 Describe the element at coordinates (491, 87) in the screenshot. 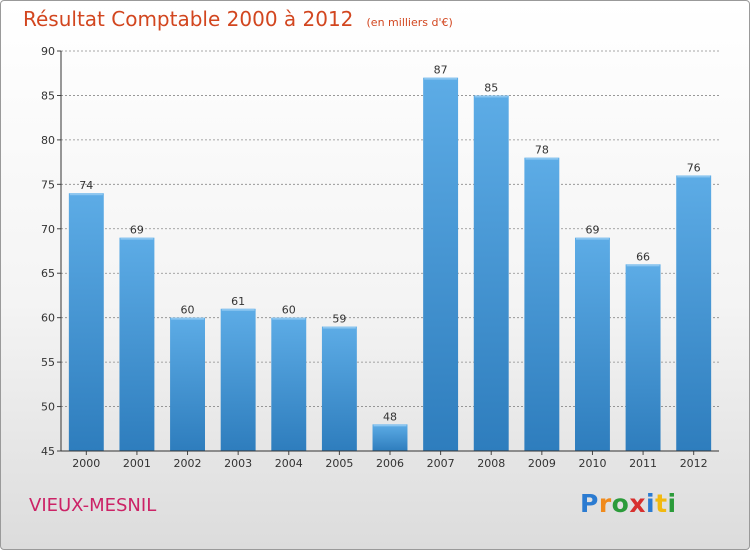

I see `data-label: 85` at that location.